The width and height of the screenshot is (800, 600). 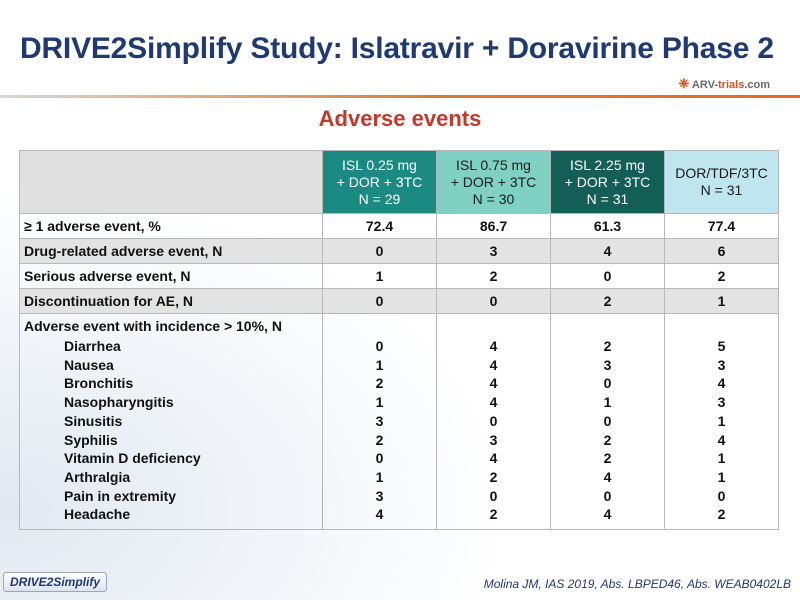 What do you see at coordinates (171, 226) in the screenshot?
I see `row-label: ≥ 1 adverse event, %` at bounding box center [171, 226].